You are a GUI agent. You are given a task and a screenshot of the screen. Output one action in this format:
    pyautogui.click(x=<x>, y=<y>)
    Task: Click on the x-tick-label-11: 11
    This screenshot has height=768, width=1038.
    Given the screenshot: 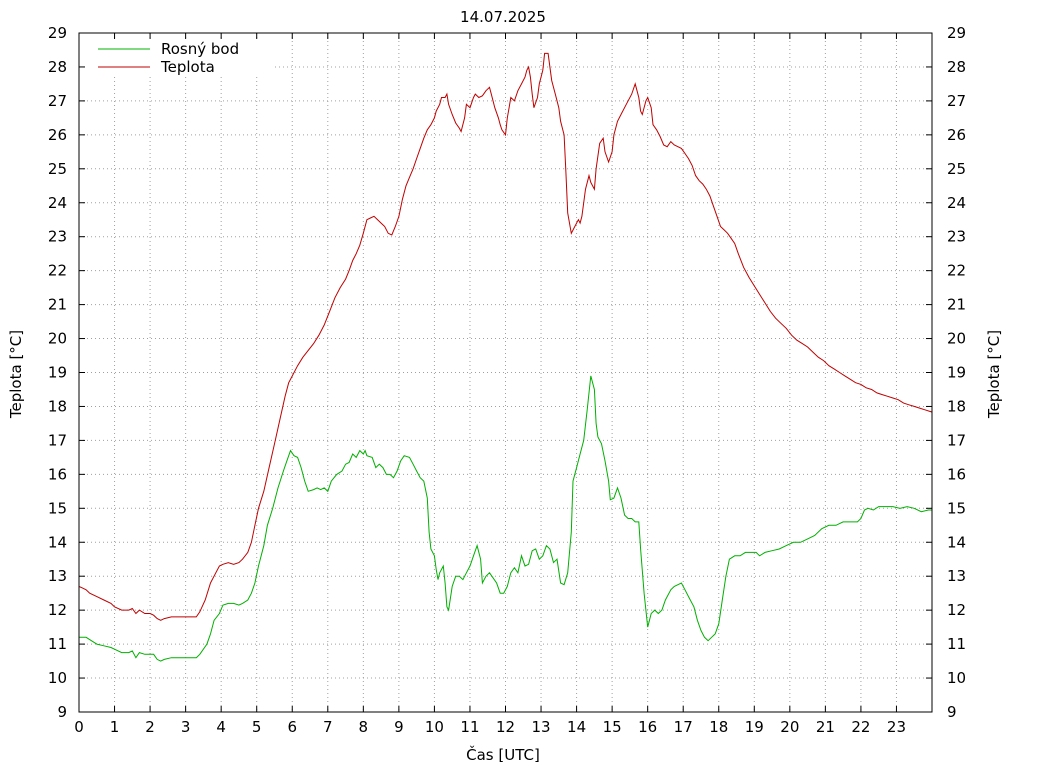 What is the action you would take?
    pyautogui.click(x=469, y=727)
    